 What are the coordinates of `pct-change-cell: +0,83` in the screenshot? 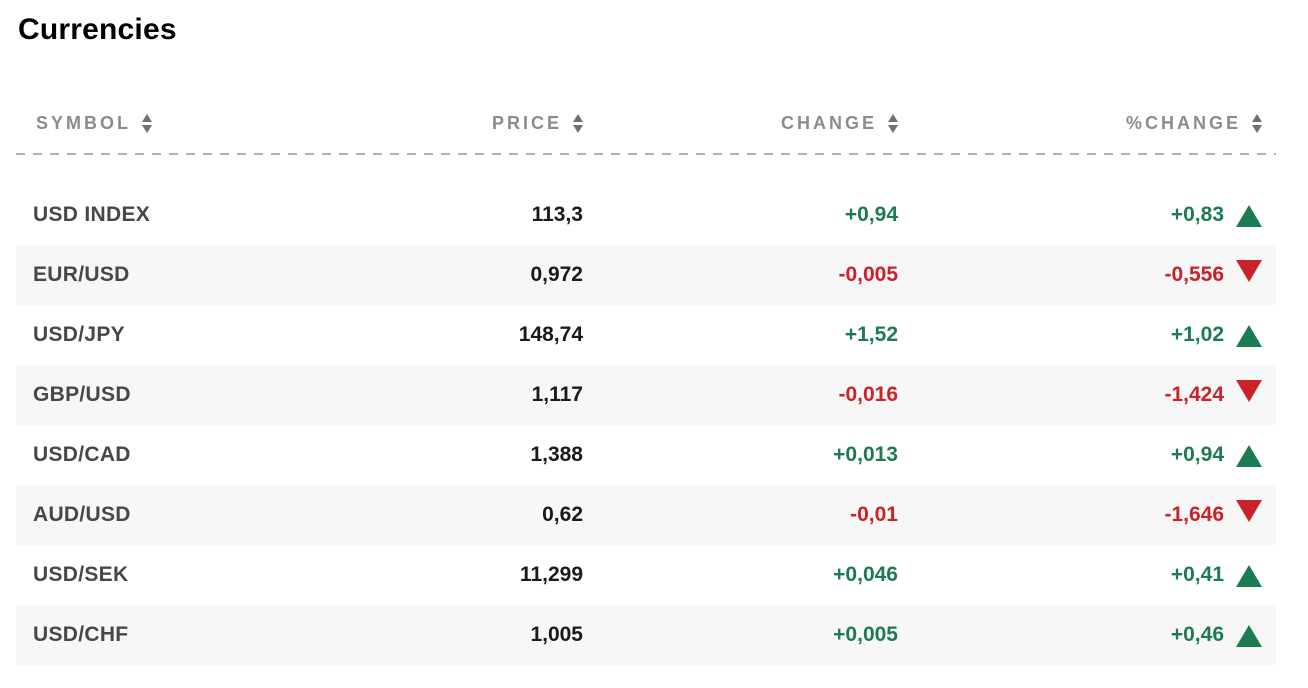 It's located at (1087, 215).